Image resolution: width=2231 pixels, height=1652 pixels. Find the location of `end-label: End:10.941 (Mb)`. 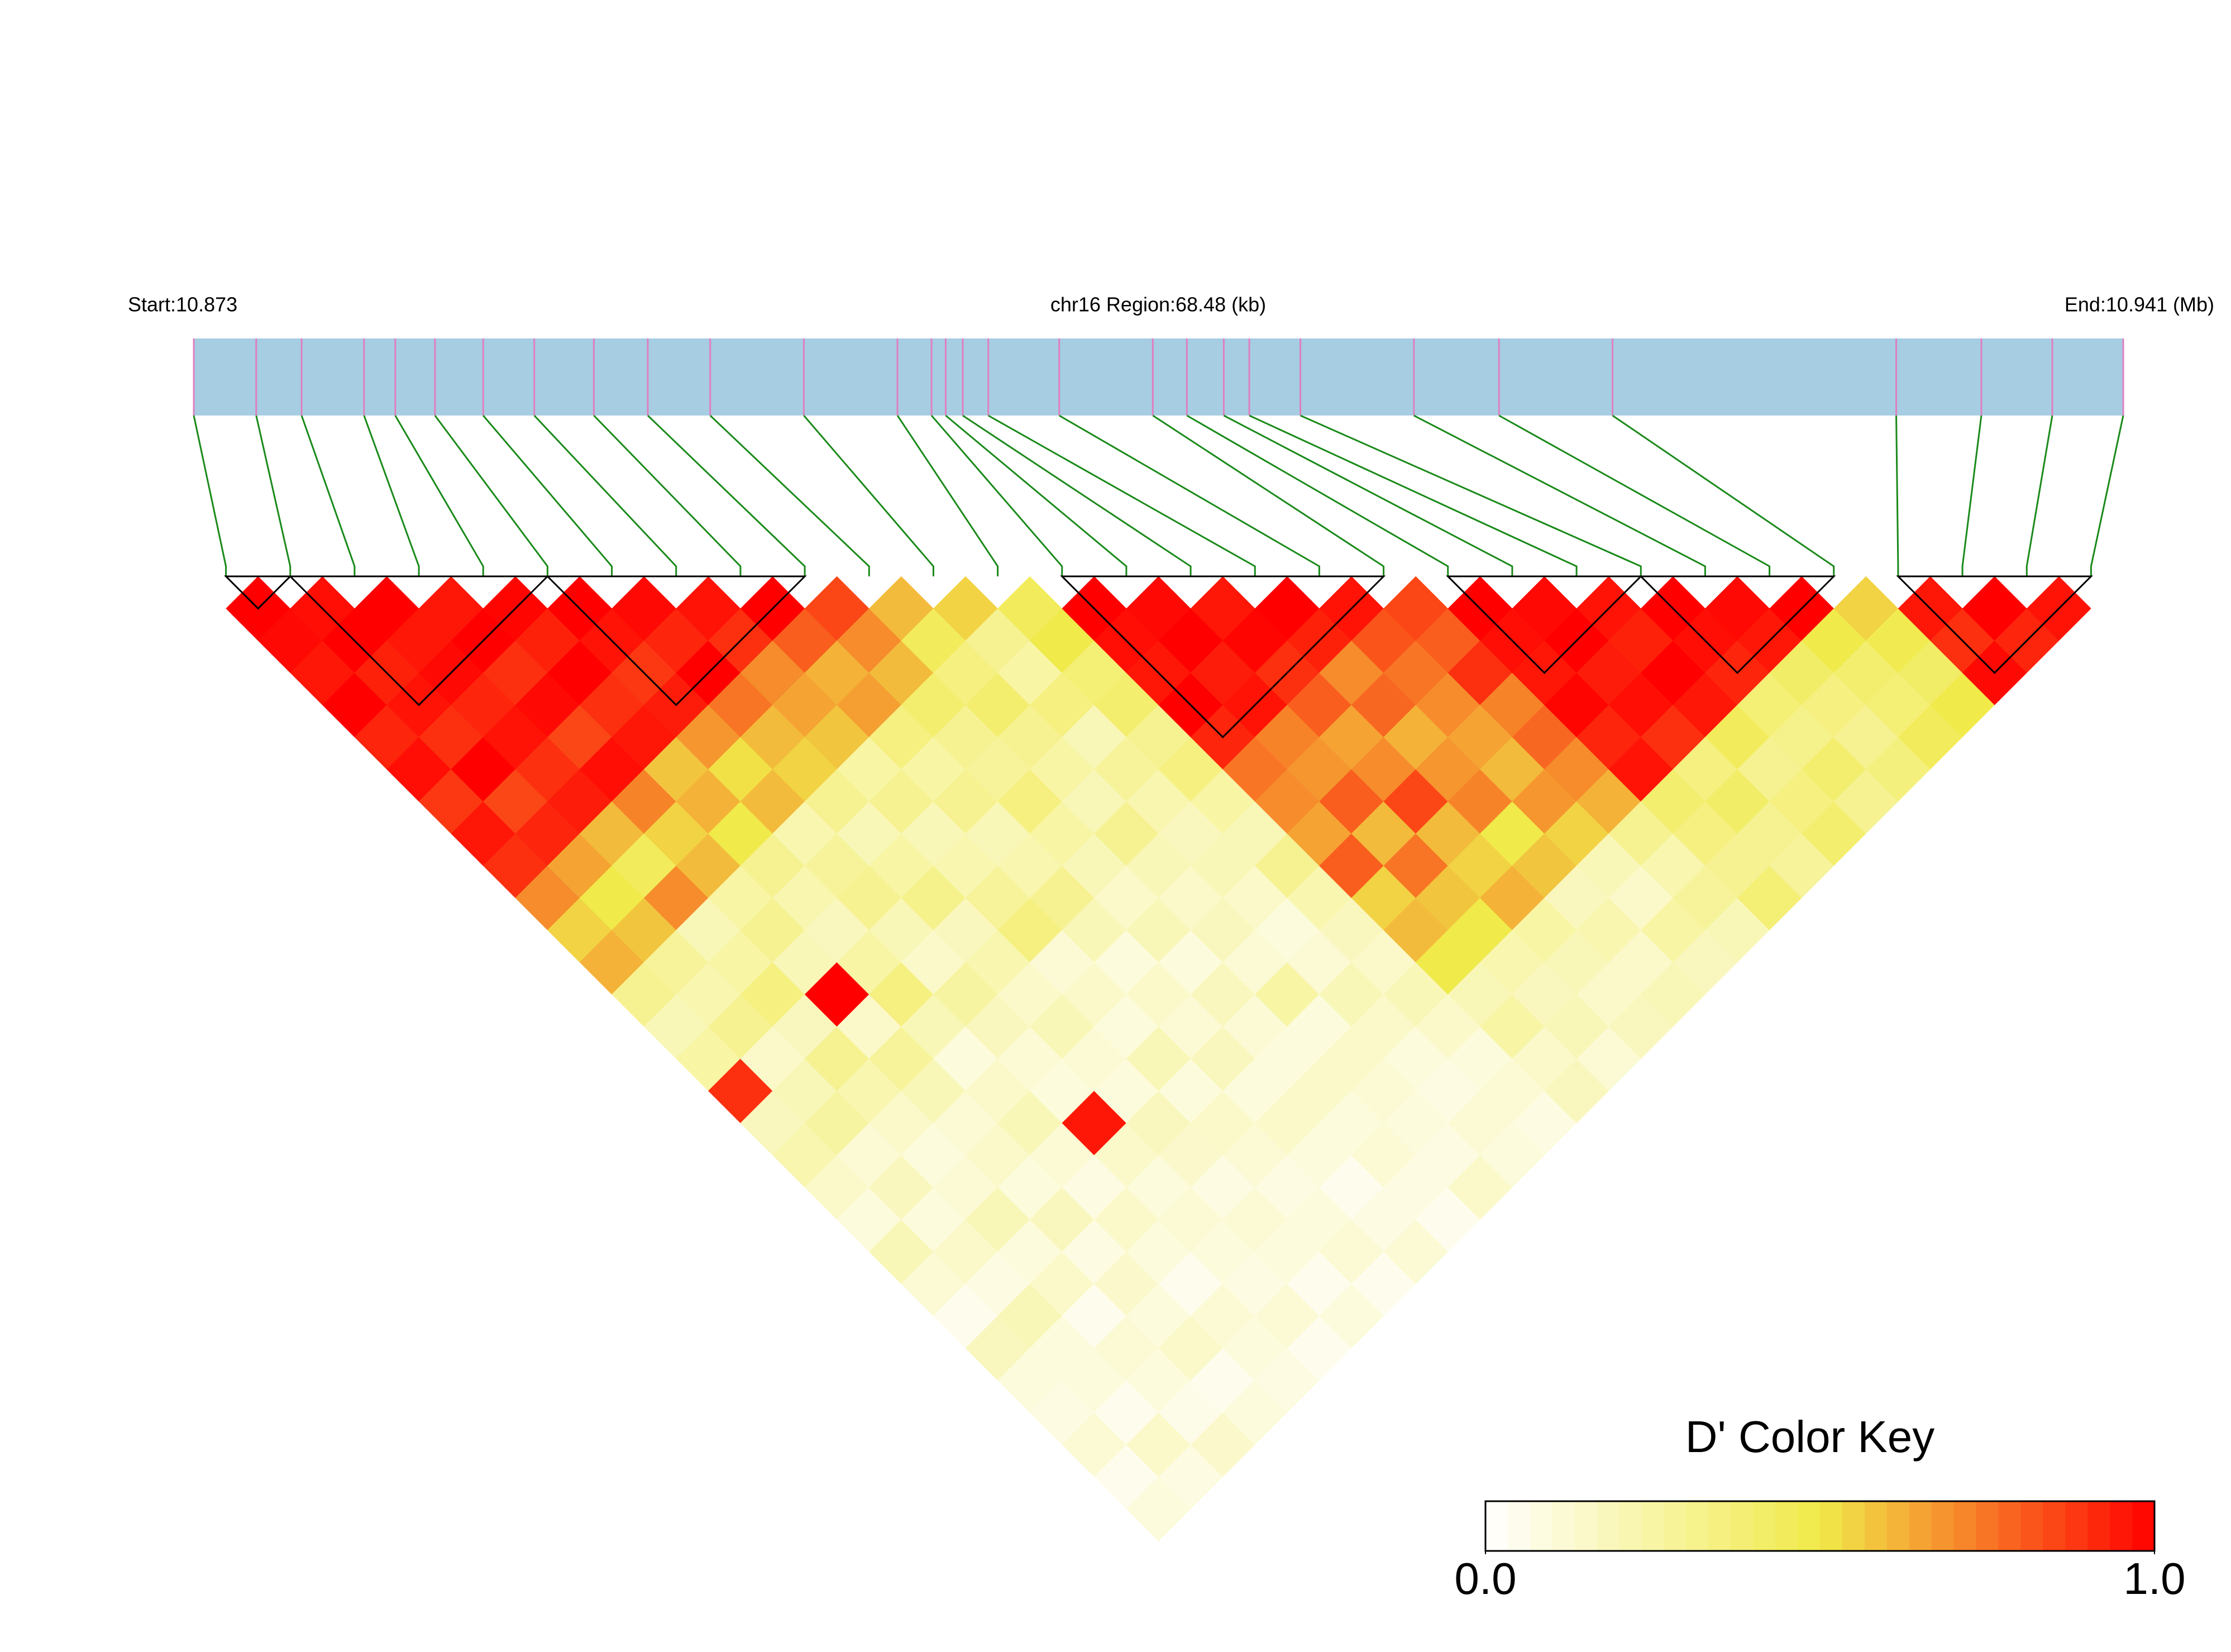

end-label: End:10.941 (Mb) is located at coordinates (2139, 304).